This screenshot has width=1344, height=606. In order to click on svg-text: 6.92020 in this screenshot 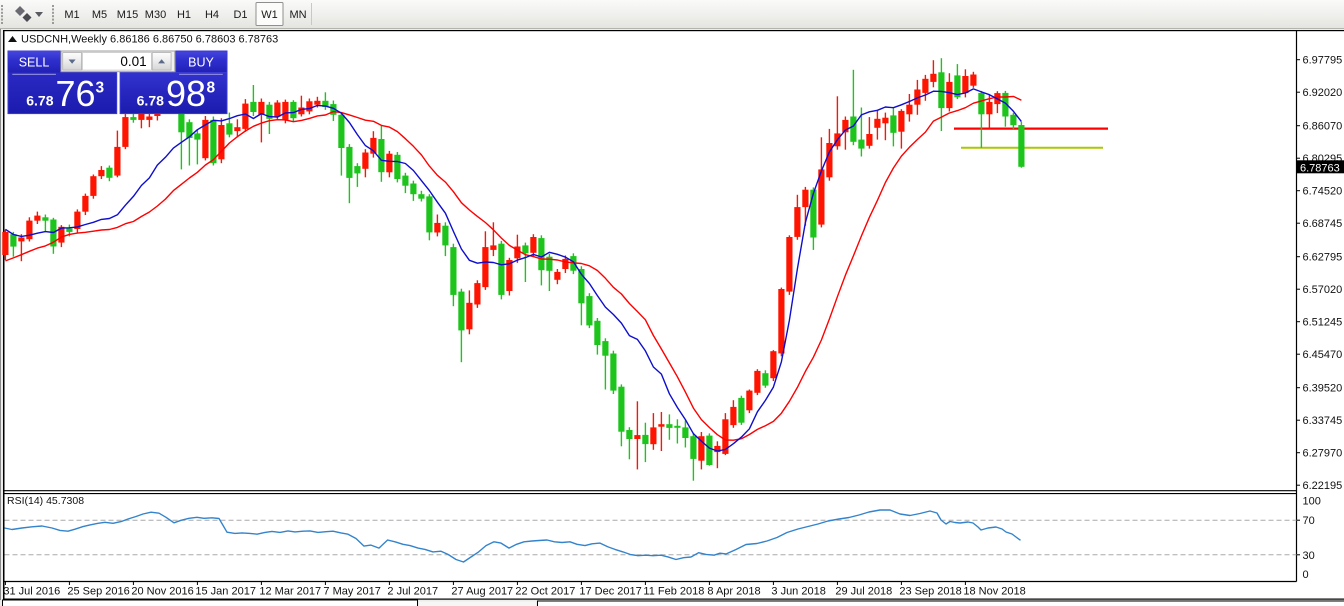, I will do `click(1323, 93)`.